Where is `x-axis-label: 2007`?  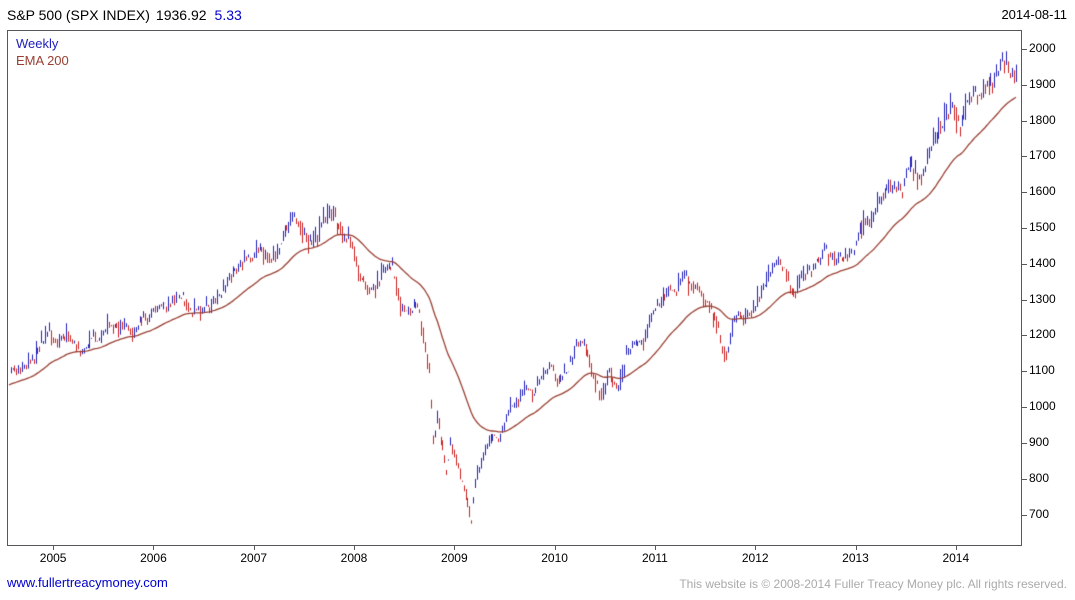 x-axis-label: 2007 is located at coordinates (254, 558).